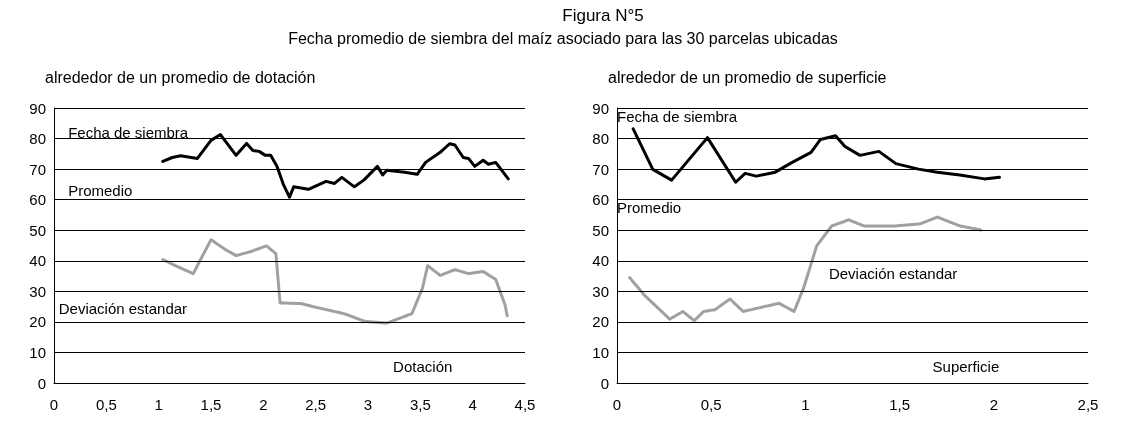 The width and height of the screenshot is (1126, 423). I want to click on x-tick-label: 4,5, so click(525, 404).